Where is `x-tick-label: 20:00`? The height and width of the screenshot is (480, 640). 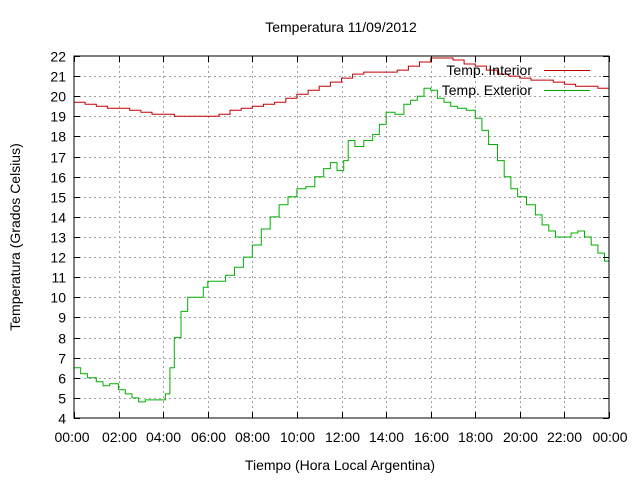
x-tick-label: 20:00 is located at coordinates (520, 437).